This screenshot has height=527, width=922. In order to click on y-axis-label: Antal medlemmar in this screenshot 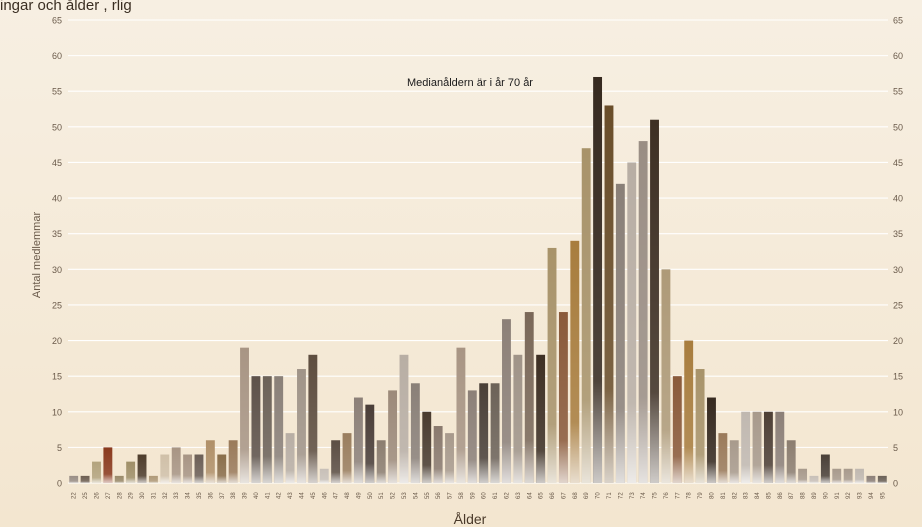, I will do `click(37, 255)`.